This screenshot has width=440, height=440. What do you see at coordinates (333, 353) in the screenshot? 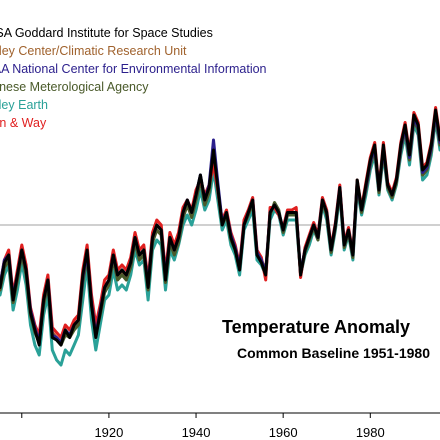
I see `chart-subtitle: Common Baseline 1951-1980` at bounding box center [333, 353].